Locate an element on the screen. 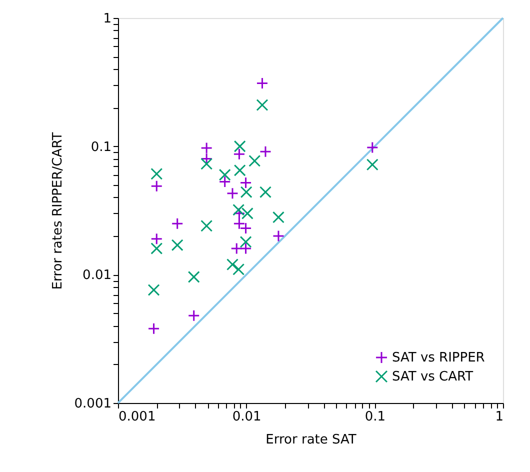 The height and width of the screenshot is (472, 530). y-axis-title: Error rates RIPPER/CART is located at coordinates (58, 211).